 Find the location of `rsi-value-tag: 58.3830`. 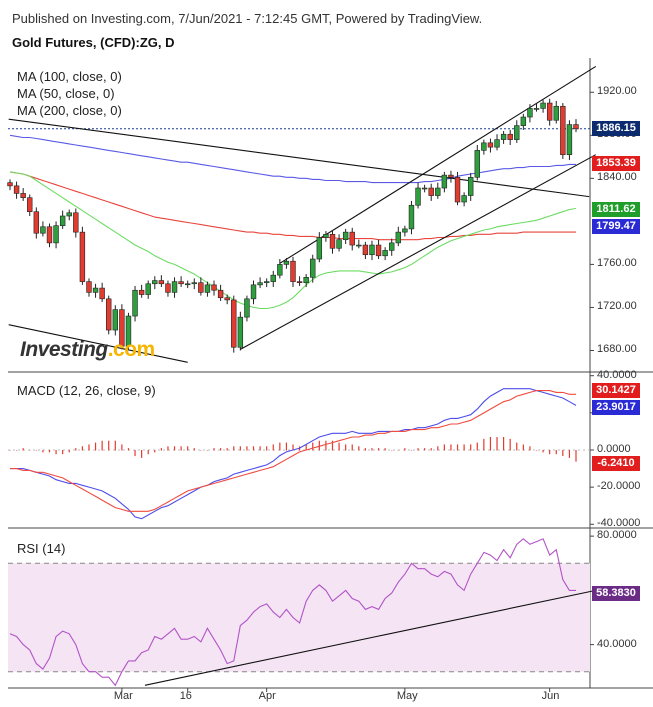

rsi-value-tag: 58.3830 is located at coordinates (616, 593).